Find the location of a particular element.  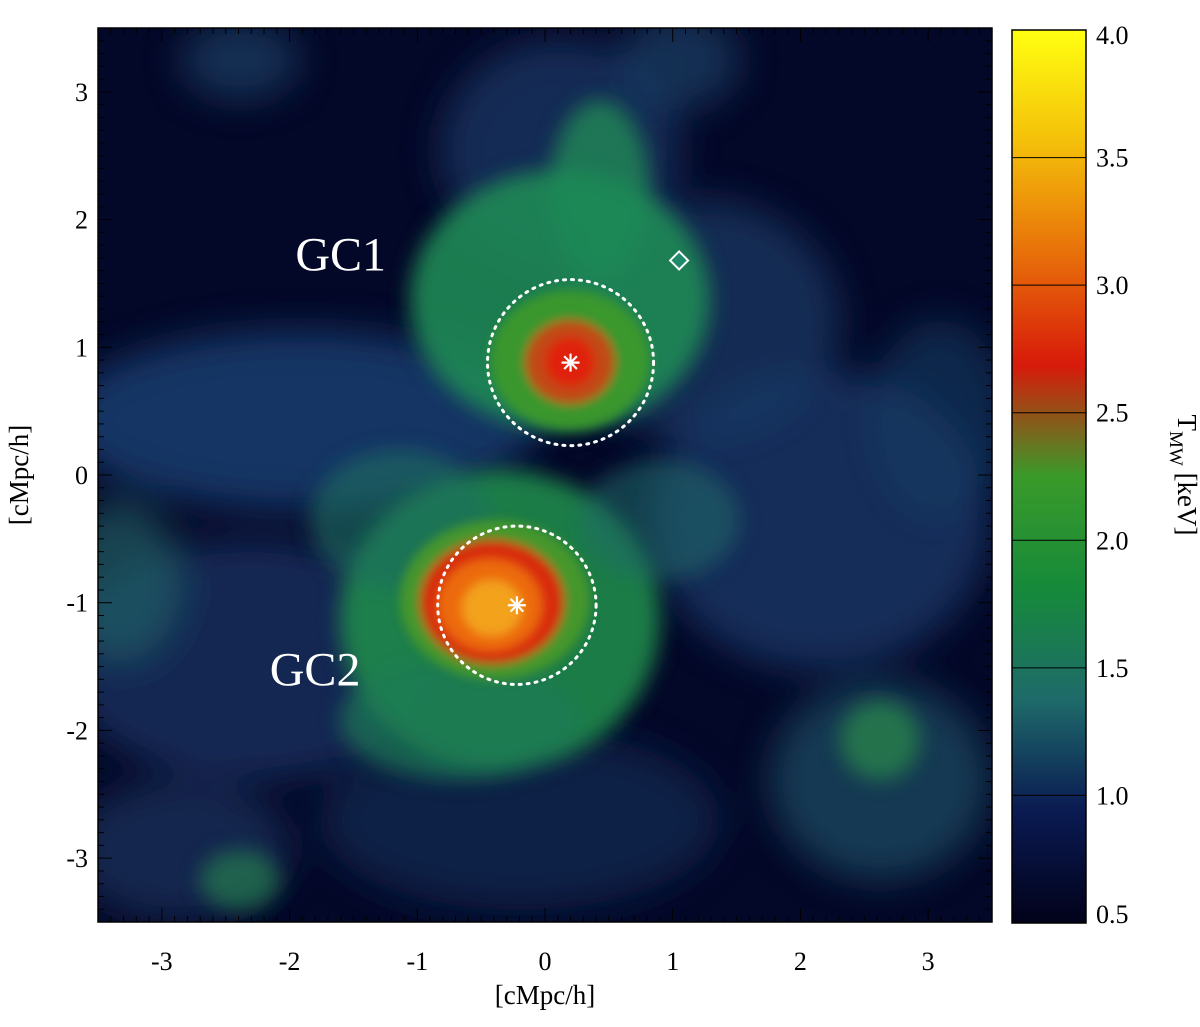

colorbar-label: TMW [keV] is located at coordinates (1182, 474).